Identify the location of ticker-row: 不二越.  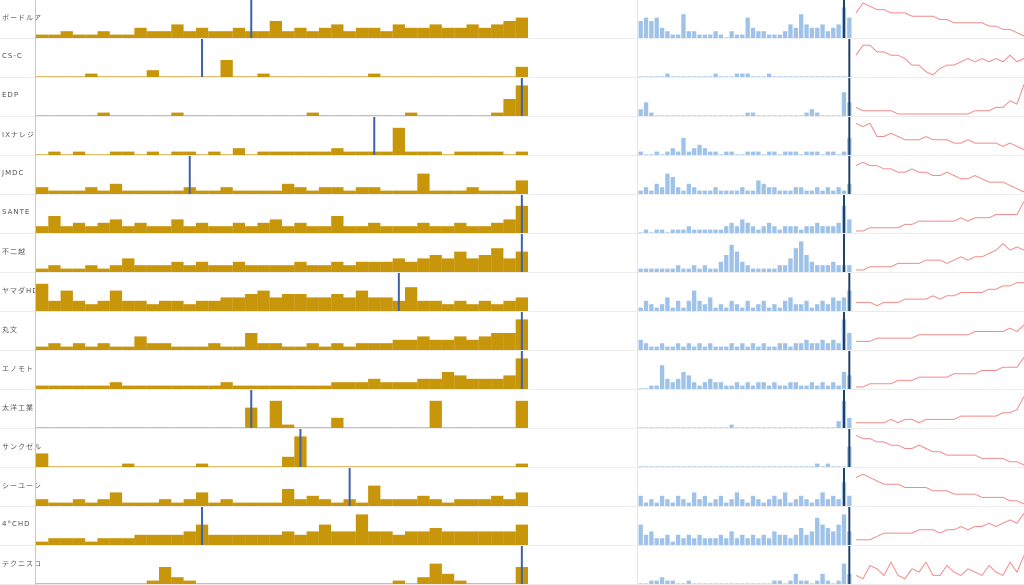
(512, 253).